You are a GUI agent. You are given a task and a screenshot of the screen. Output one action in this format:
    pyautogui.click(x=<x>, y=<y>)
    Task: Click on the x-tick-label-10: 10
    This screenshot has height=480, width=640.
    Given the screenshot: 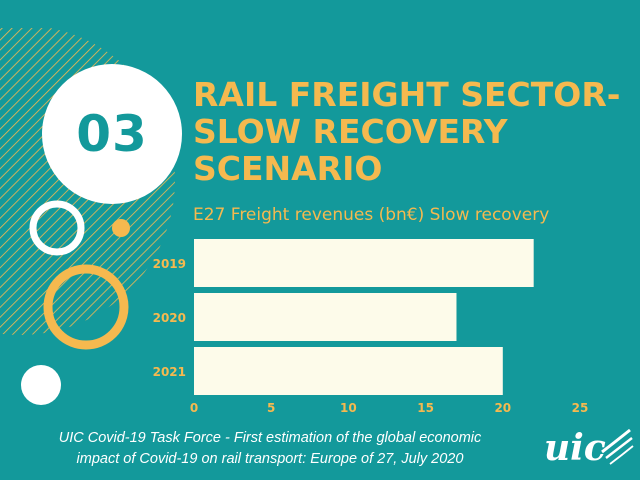 What is the action you would take?
    pyautogui.click(x=348, y=408)
    